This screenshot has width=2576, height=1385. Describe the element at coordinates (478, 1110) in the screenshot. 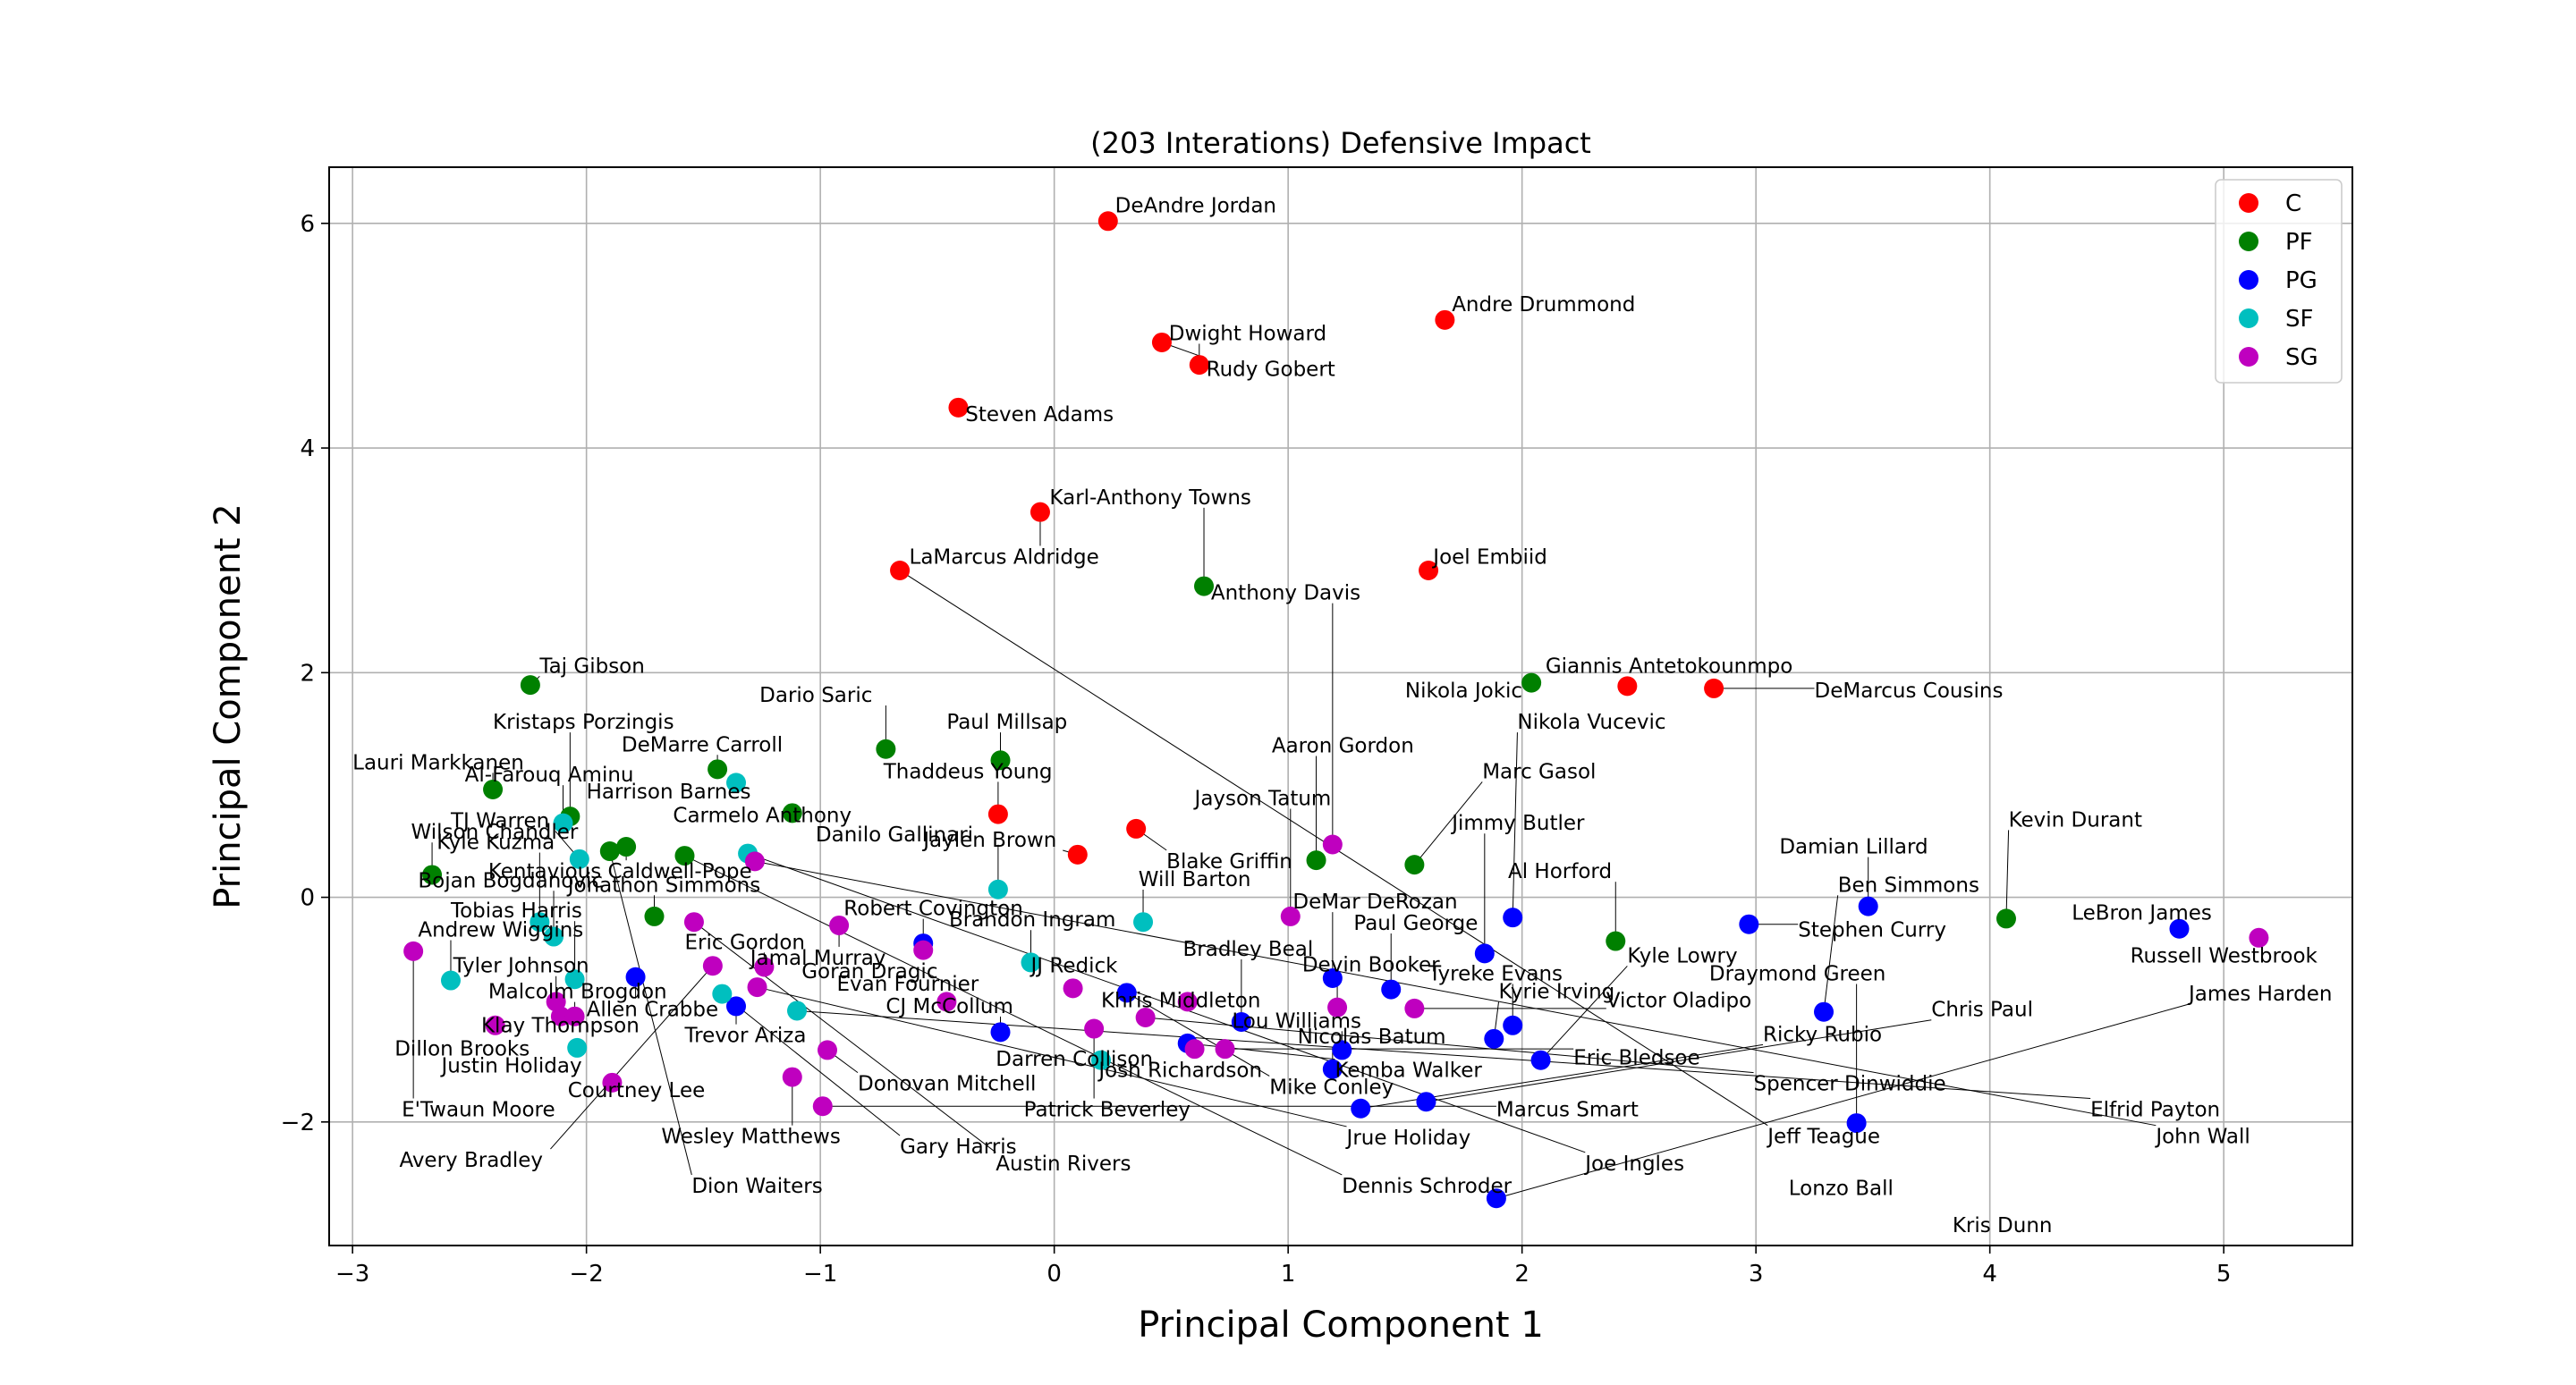

I see `point-label: E'Twaun Moore` at that location.